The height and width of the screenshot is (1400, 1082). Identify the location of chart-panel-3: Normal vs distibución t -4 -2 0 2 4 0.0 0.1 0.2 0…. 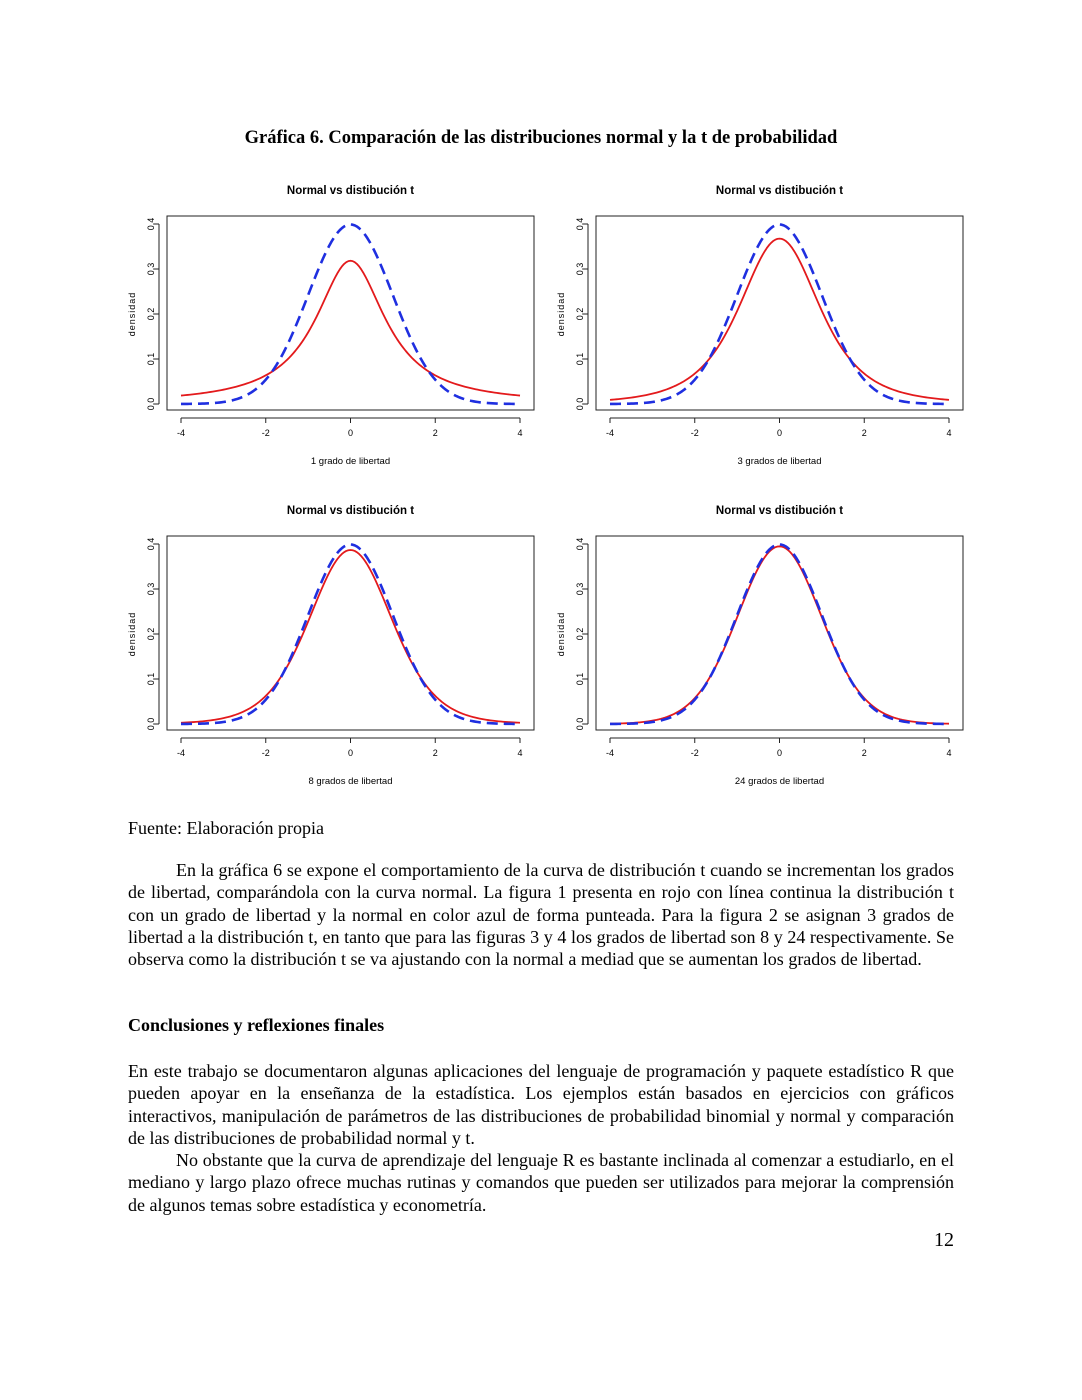
(340, 653).